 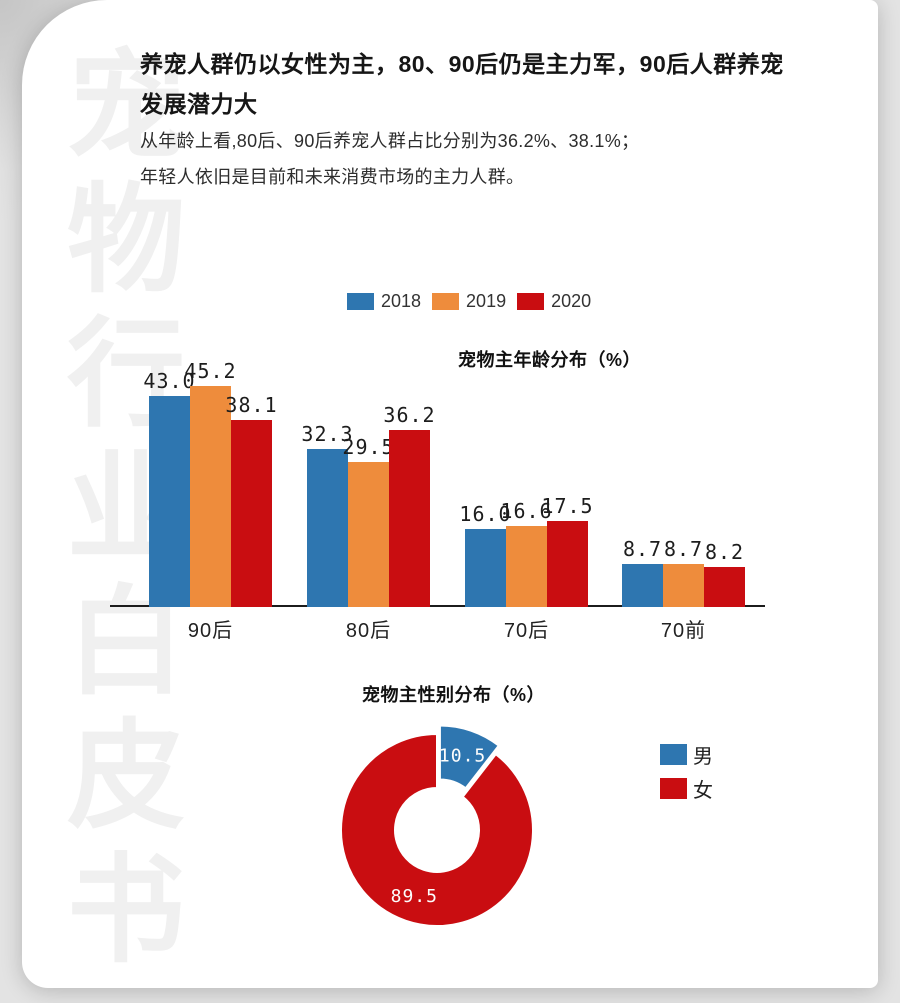 I want to click on bar-2018-90后, so click(x=169, y=501).